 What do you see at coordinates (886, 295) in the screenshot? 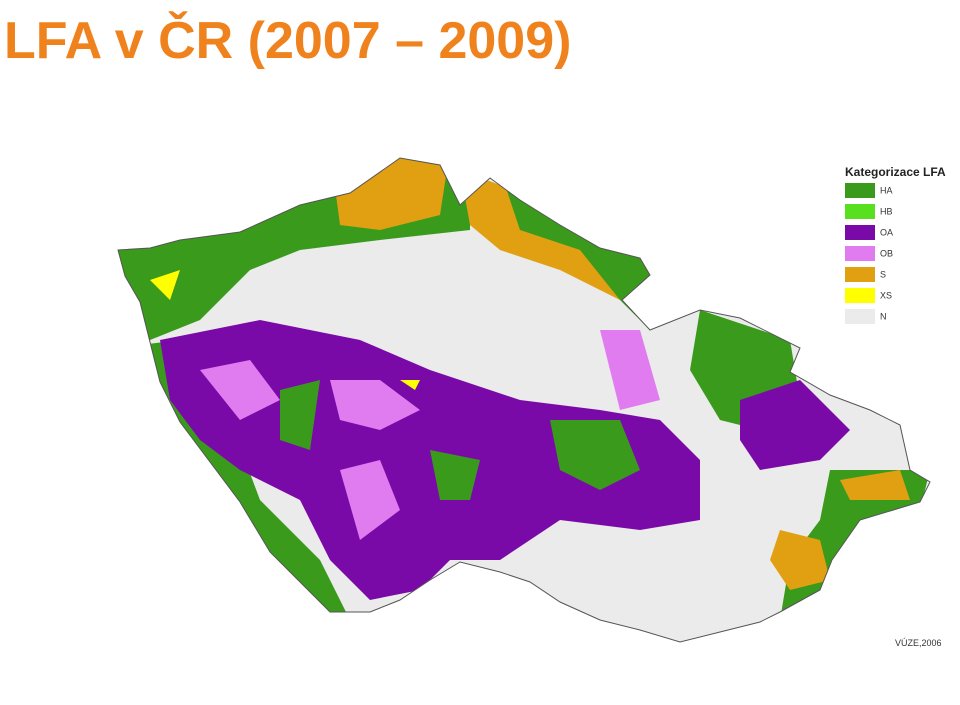
I see `legend-label: XS` at bounding box center [886, 295].